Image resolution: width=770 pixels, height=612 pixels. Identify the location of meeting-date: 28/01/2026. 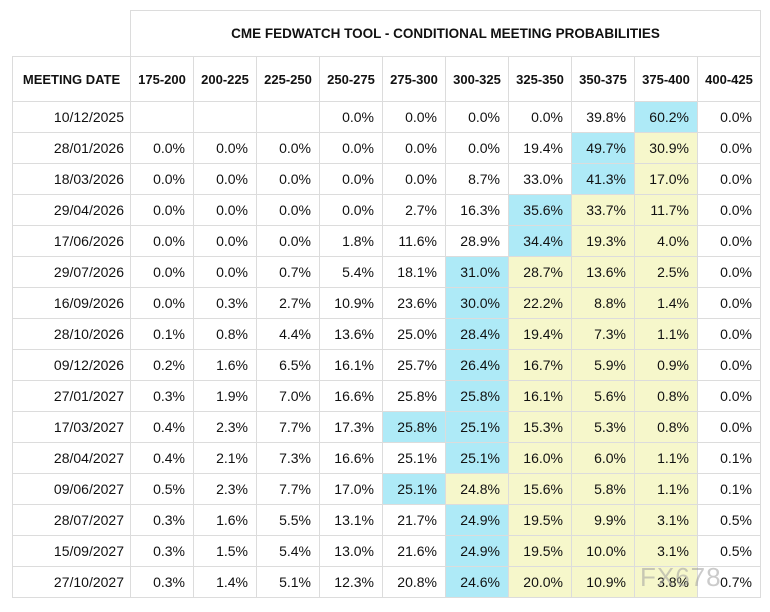
(71, 148).